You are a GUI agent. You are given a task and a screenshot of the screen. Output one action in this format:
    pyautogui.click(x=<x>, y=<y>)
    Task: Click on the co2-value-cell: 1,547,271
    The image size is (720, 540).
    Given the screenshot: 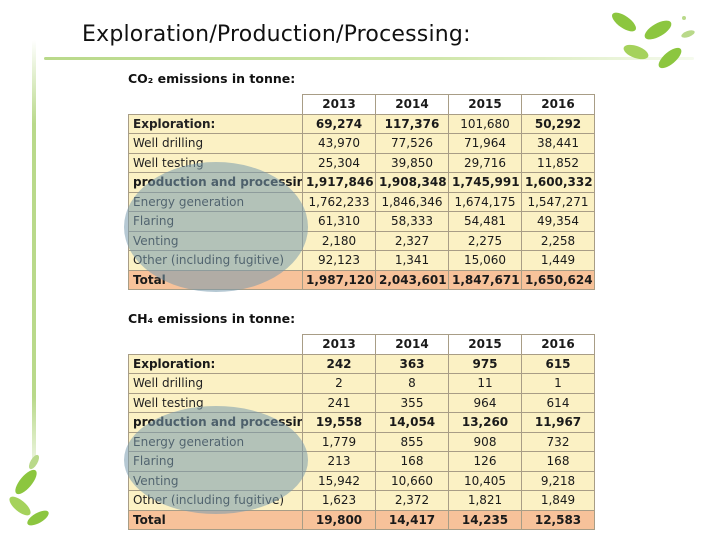 What is the action you would take?
    pyautogui.click(x=558, y=201)
    